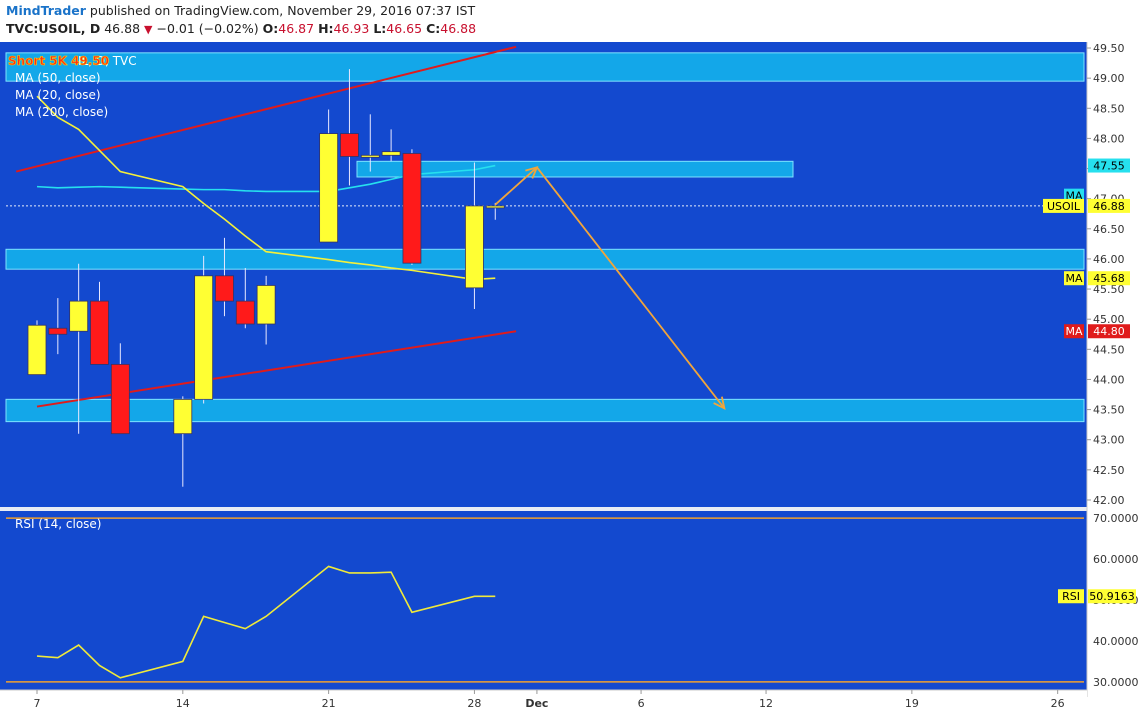  I want to click on time-tick-label: 6, so click(641, 703).